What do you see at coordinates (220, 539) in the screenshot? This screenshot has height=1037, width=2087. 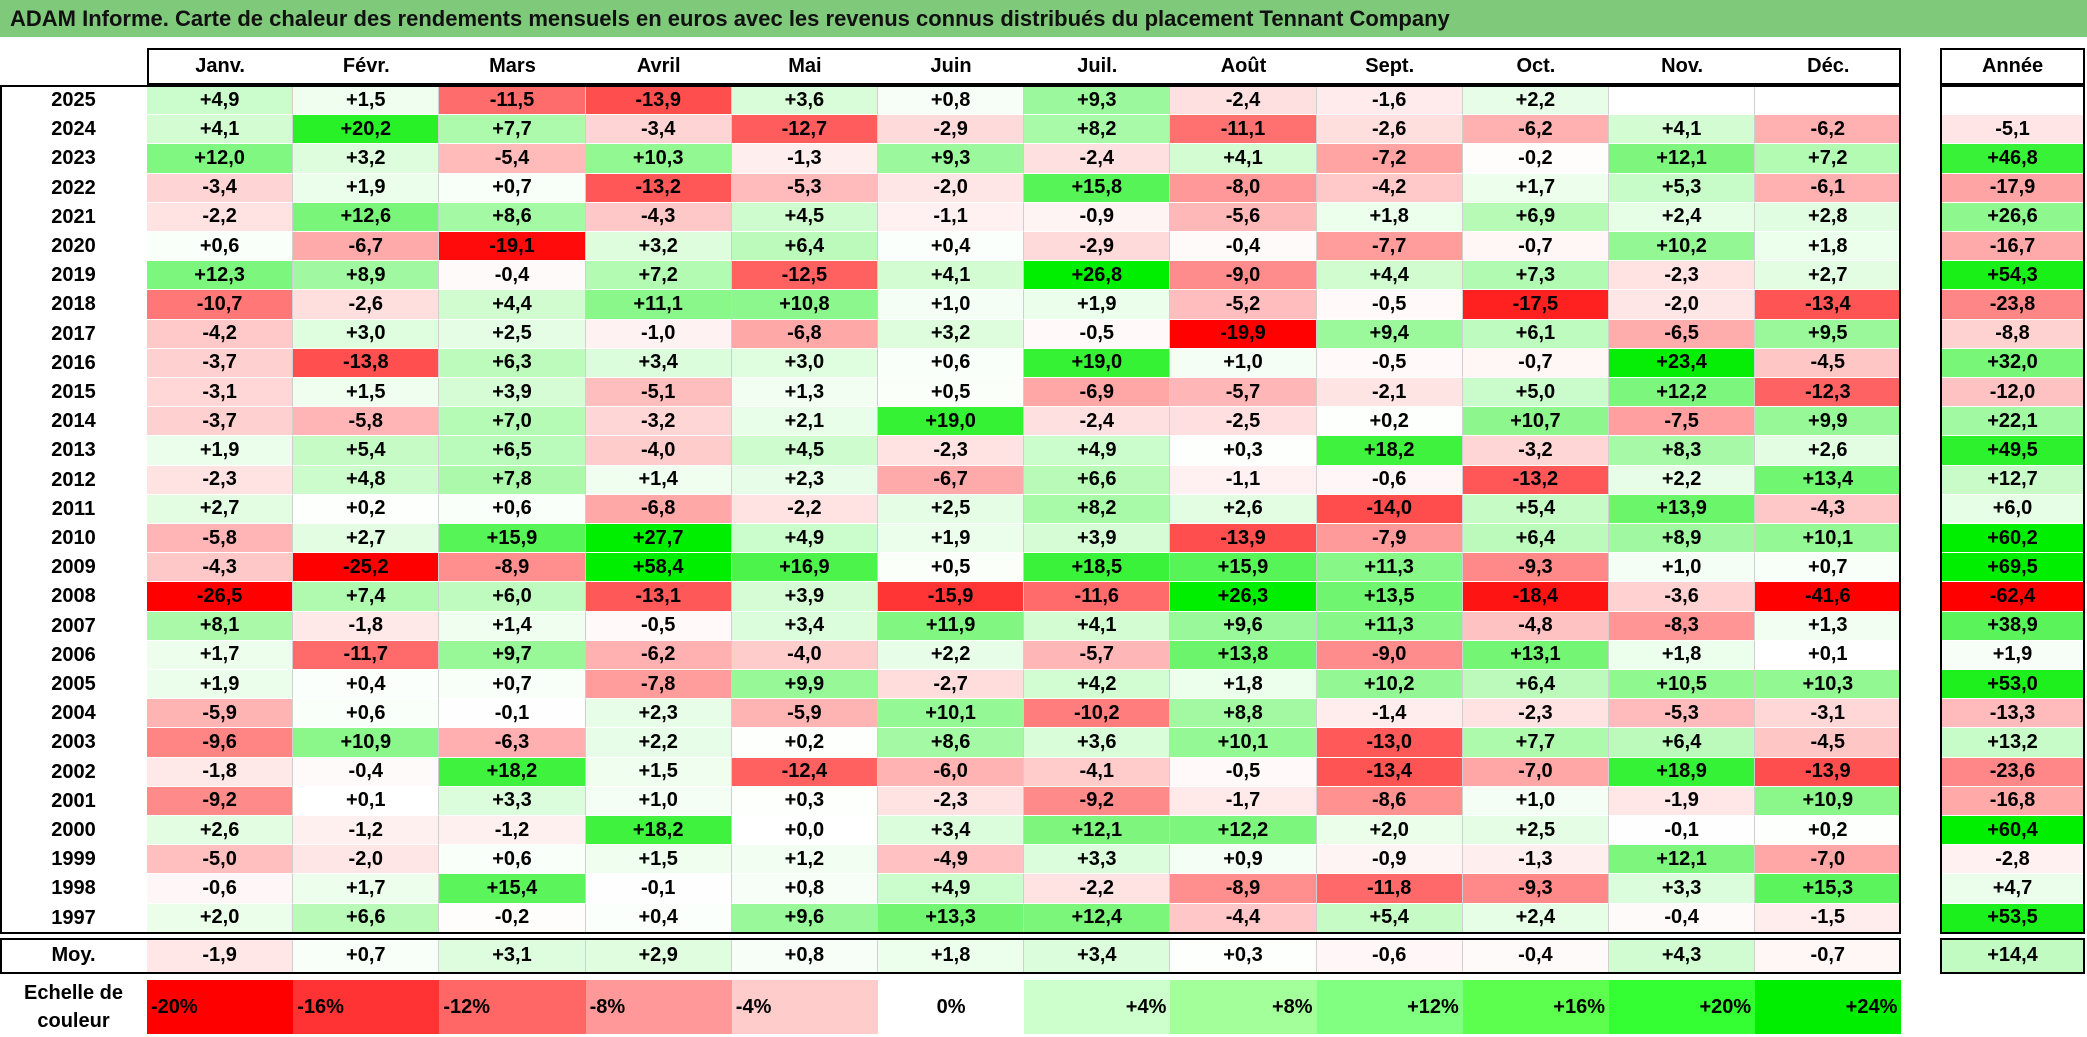 I see `heatmap-cell: -5,8` at bounding box center [220, 539].